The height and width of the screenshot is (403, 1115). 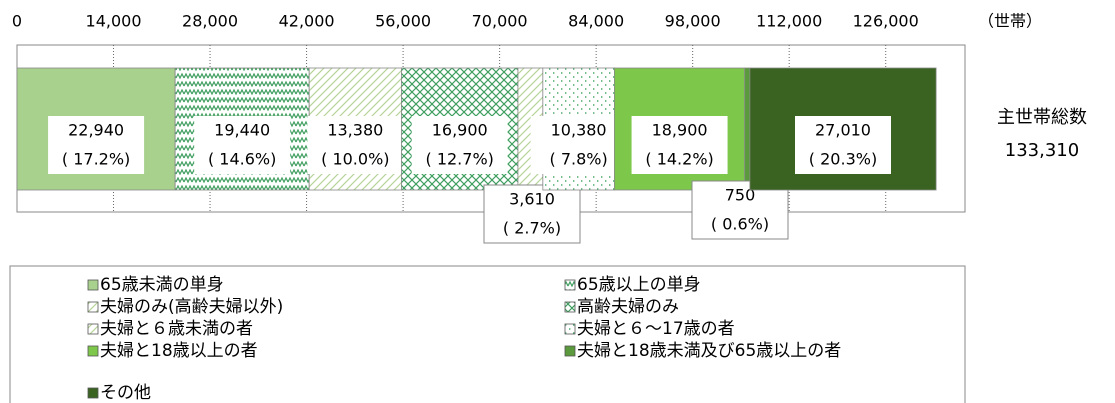 What do you see at coordinates (843, 130) in the screenshot?
I see `value-label: 27,010` at bounding box center [843, 130].